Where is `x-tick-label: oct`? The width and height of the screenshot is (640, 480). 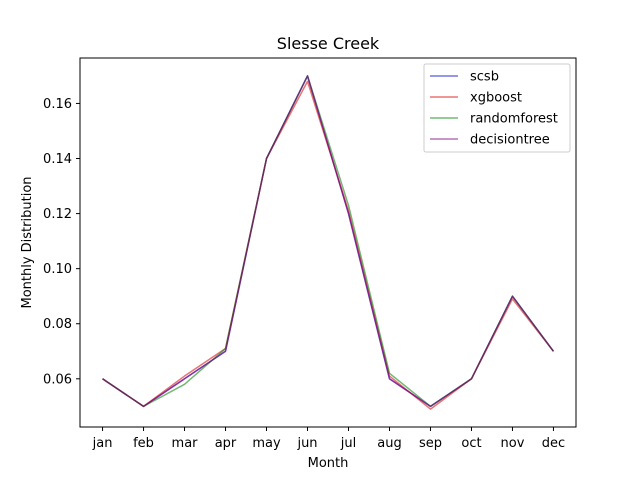
x-tick-label: oct is located at coordinates (471, 443).